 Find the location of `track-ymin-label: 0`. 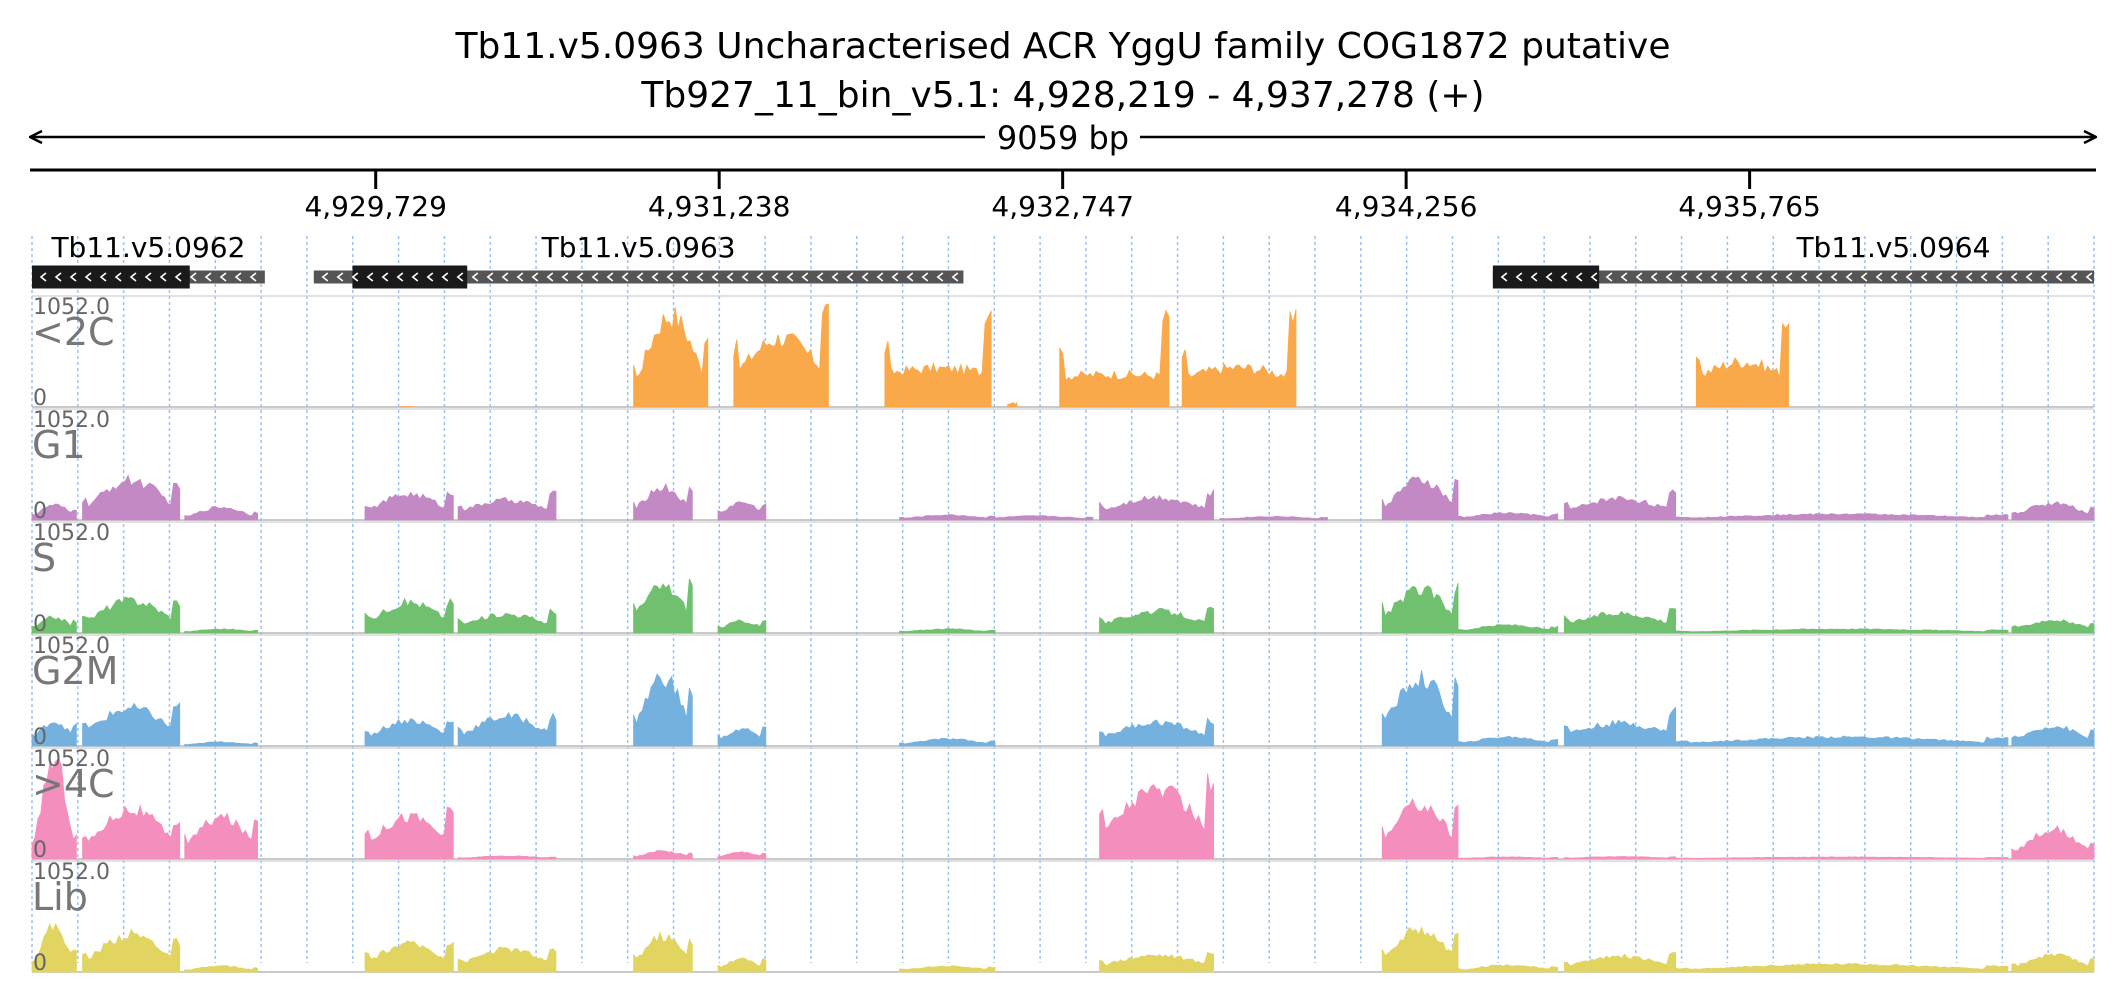

track-ymin-label: 0 is located at coordinates (40, 850).